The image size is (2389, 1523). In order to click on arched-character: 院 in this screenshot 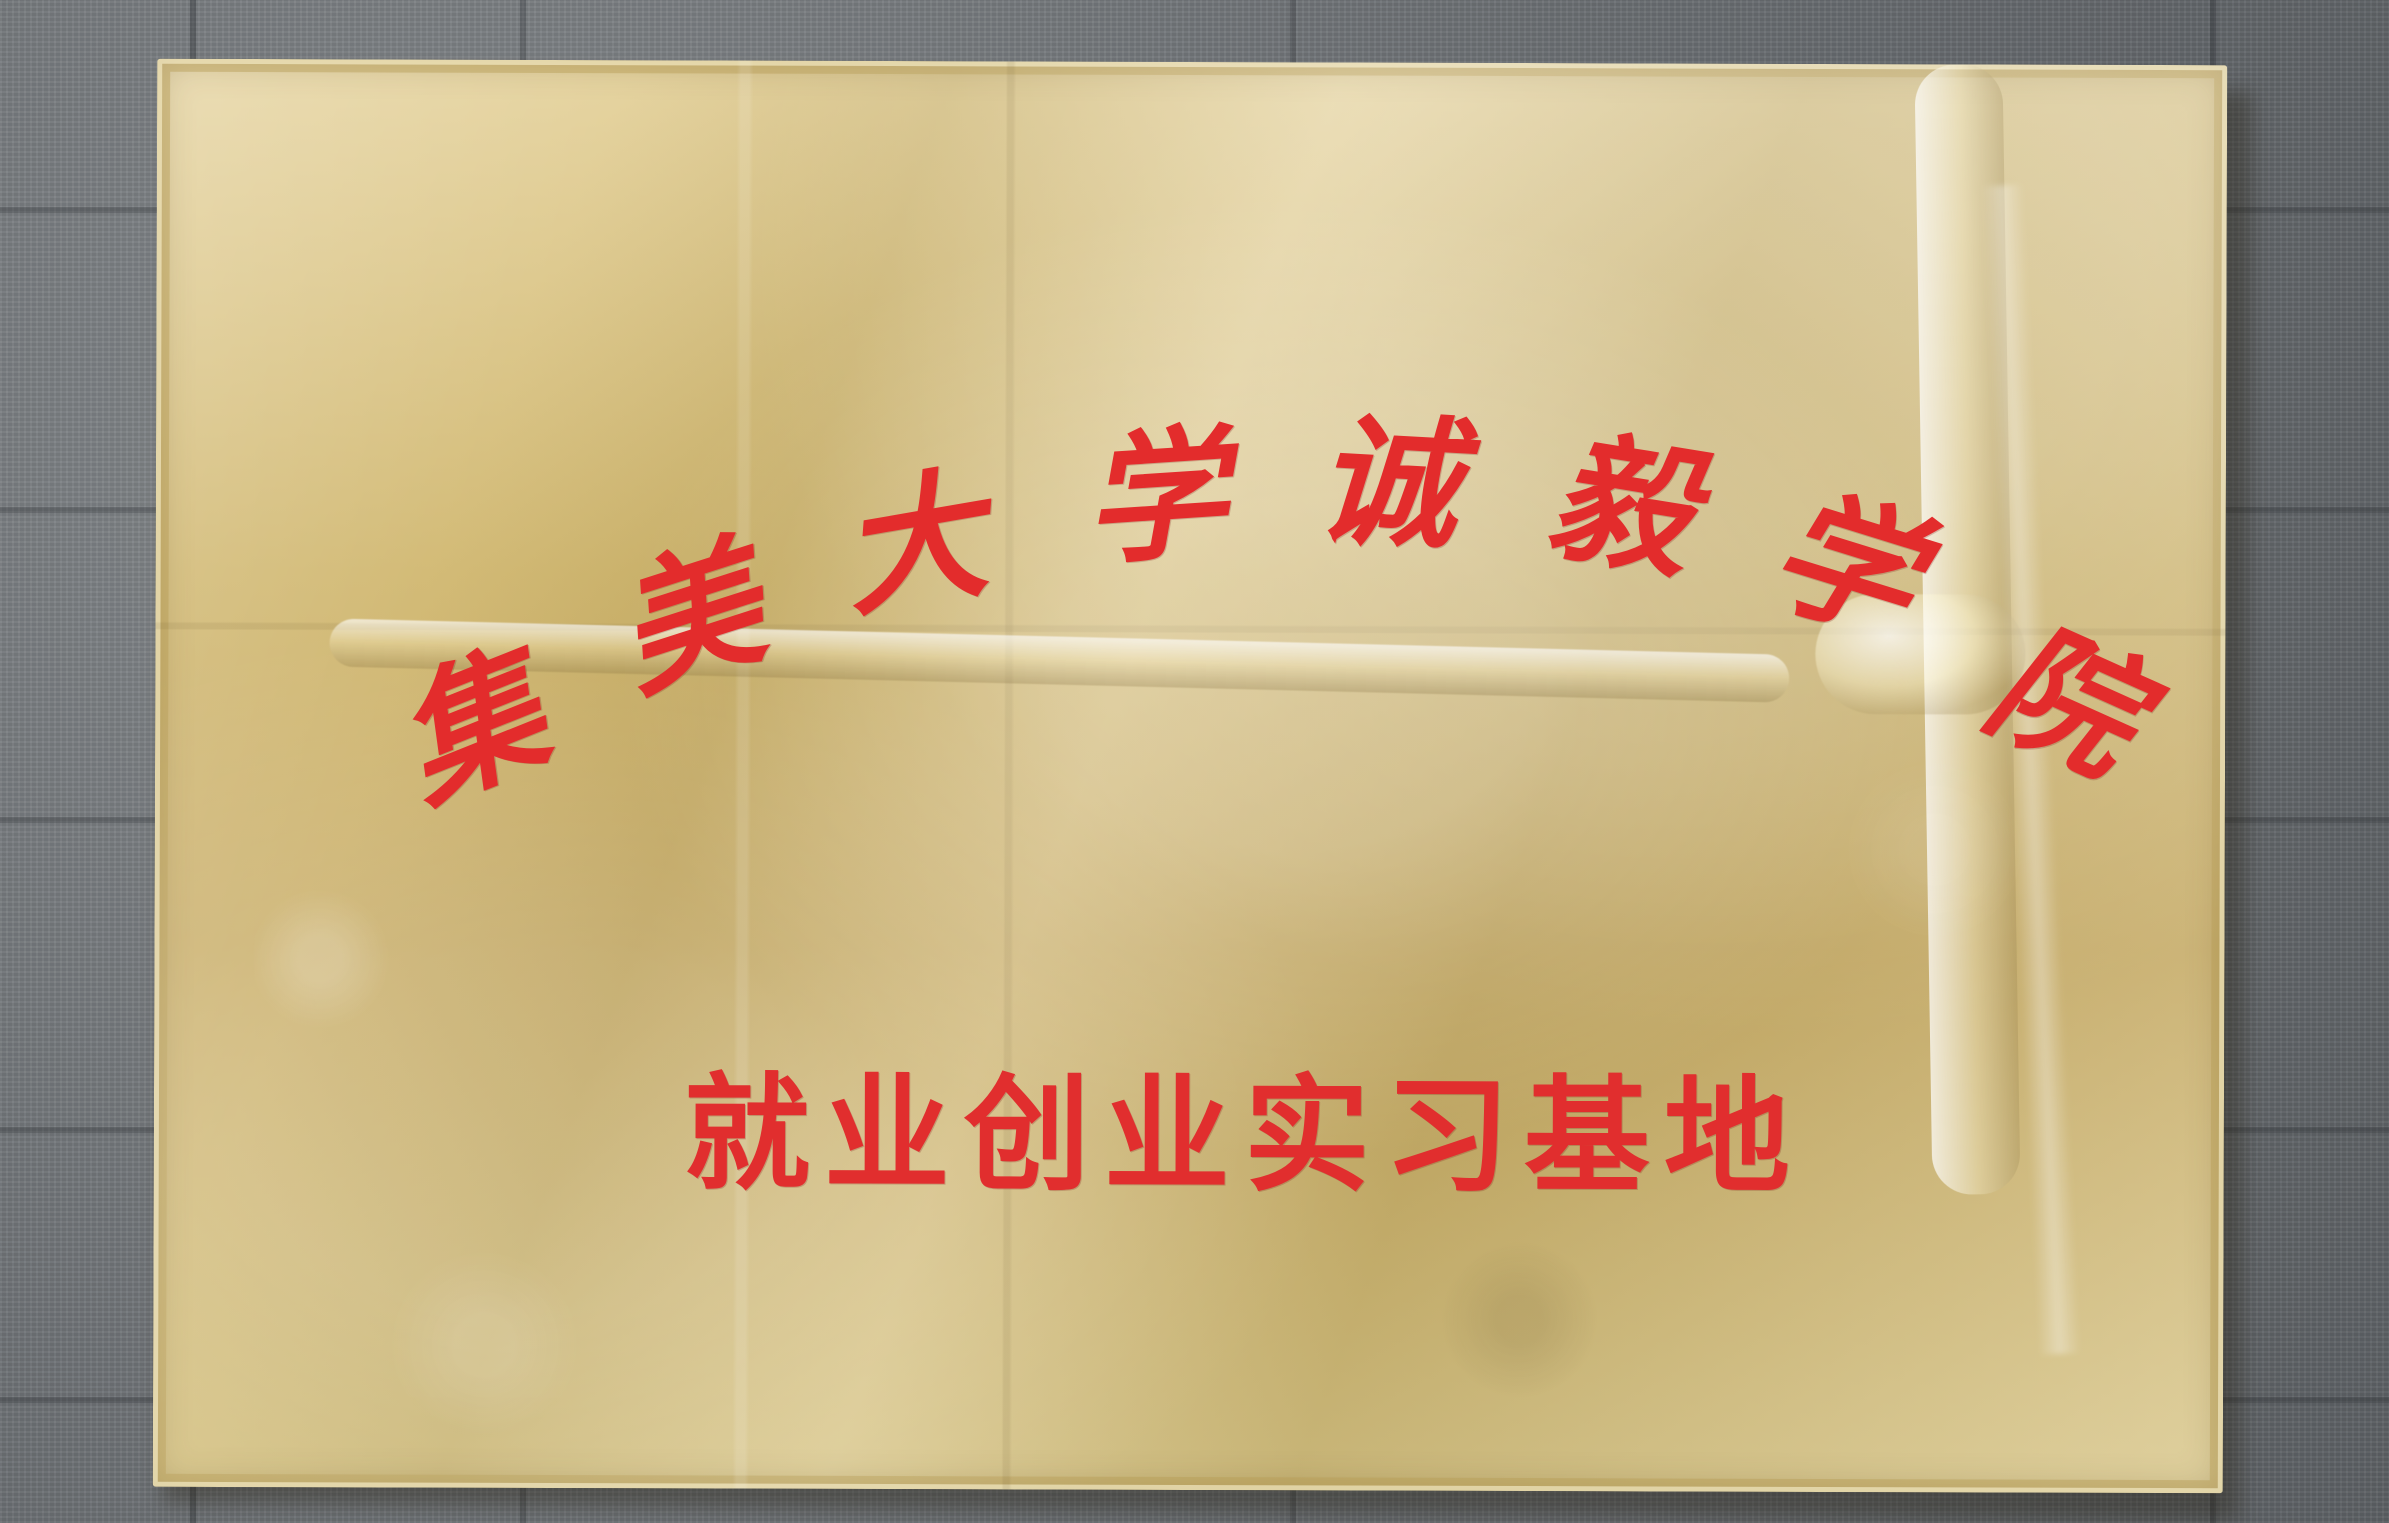, I will do `click(2064, 700)`.